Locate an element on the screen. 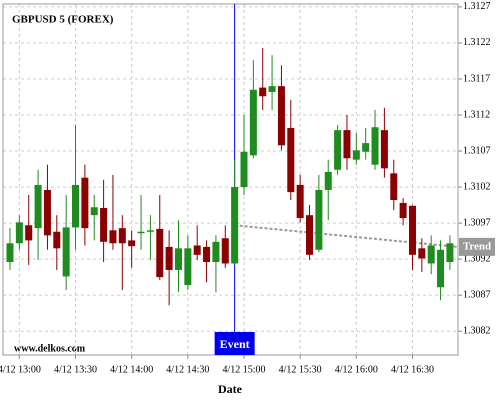  trend-label: Trend is located at coordinates (477, 246).